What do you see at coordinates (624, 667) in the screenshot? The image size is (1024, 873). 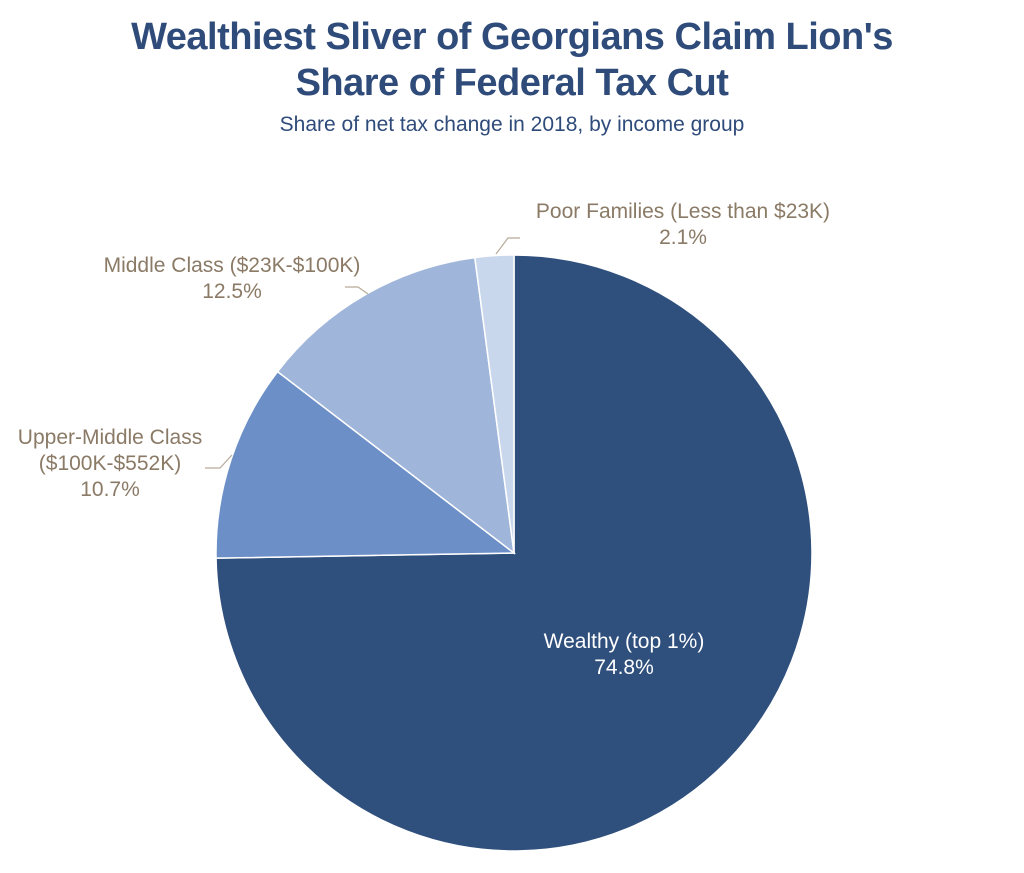 I see `slice-value-label-0: 74.8%` at bounding box center [624, 667].